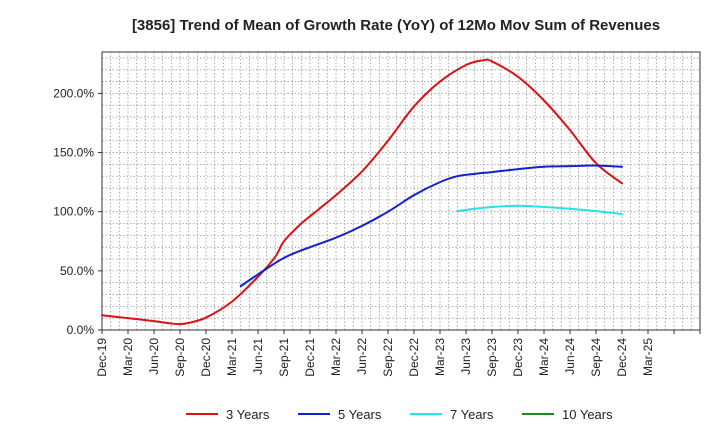  I want to click on legend-label-7-years: 7 Years, so click(472, 414).